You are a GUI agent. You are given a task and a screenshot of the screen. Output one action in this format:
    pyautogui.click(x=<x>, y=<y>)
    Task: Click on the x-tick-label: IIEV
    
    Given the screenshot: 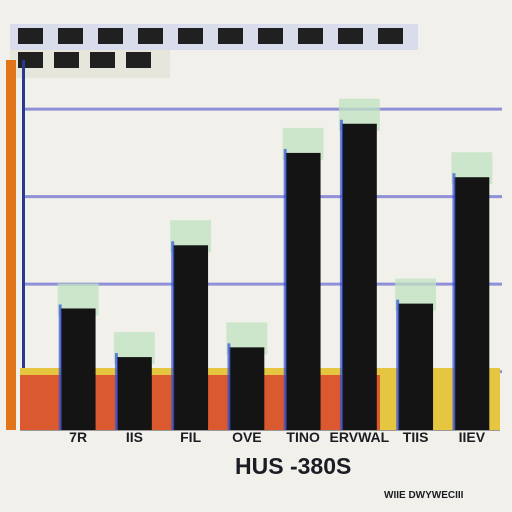 What is the action you would take?
    pyautogui.click(x=472, y=437)
    